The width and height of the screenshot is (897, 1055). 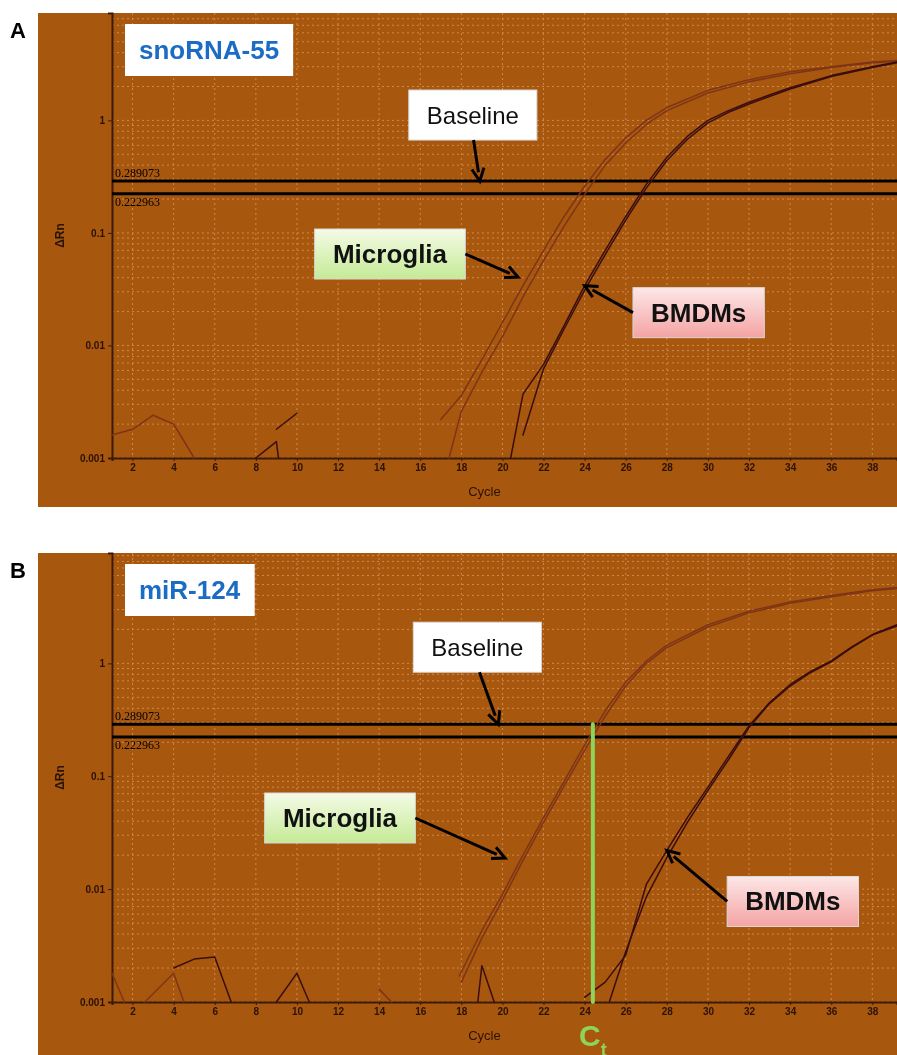 What do you see at coordinates (18, 570) in the screenshot?
I see `text: B` at bounding box center [18, 570].